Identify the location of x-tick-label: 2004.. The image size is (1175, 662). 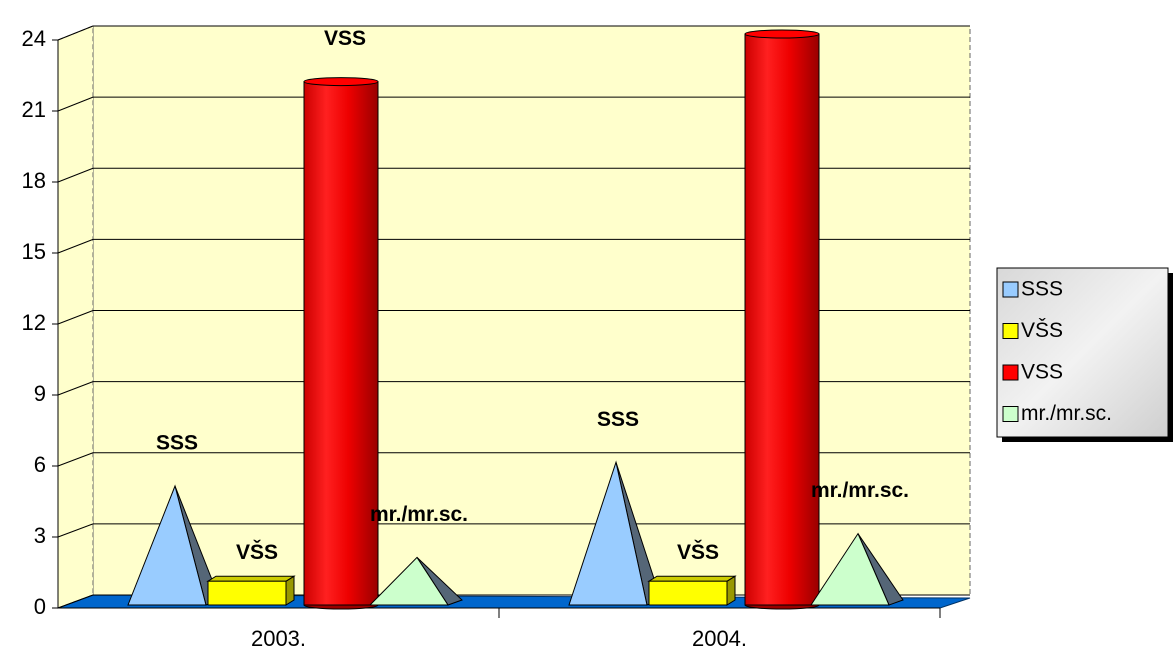
(719, 638).